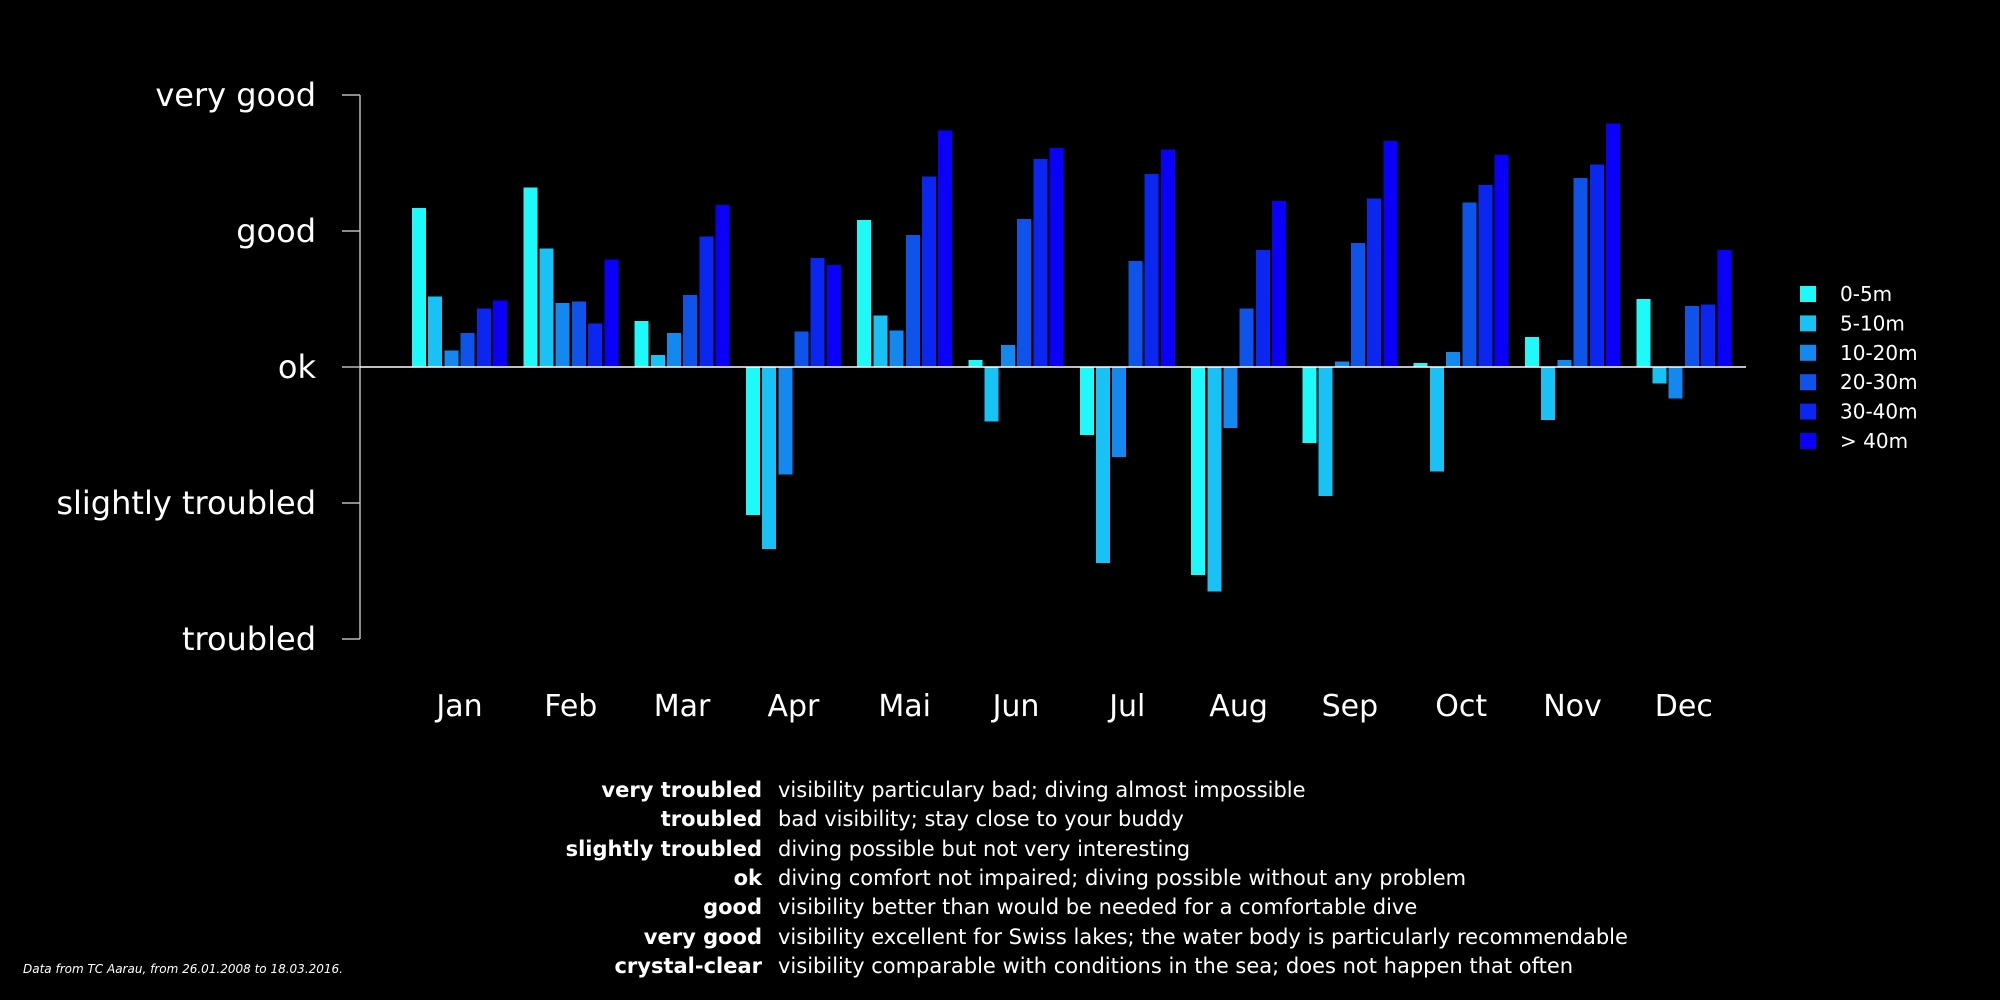 This screenshot has width=2000, height=1000. I want to click on legend-label: 0-5m, so click(1866, 294).